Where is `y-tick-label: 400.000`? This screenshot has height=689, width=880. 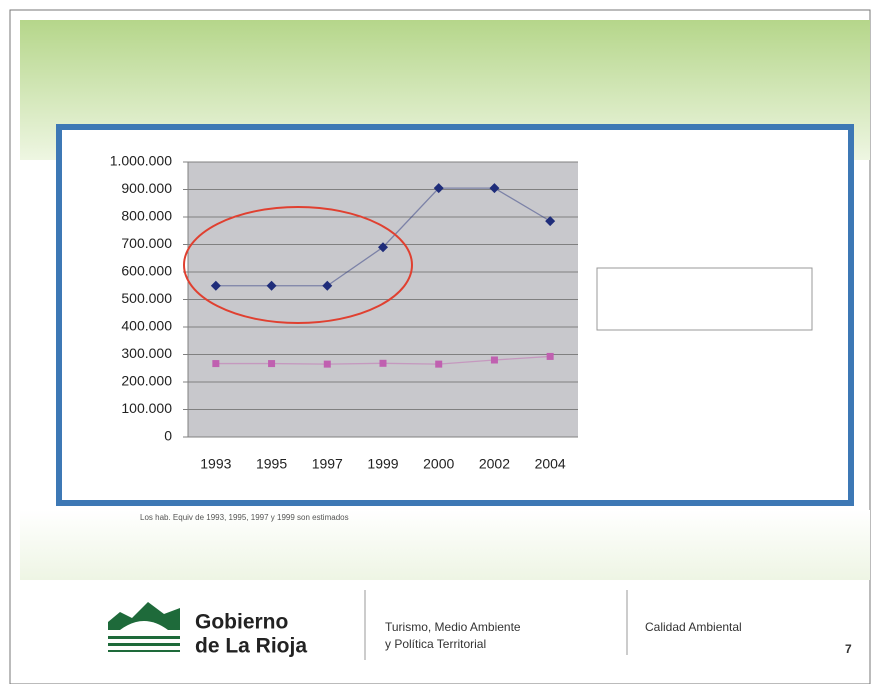 y-tick-label: 400.000 is located at coordinates (146, 326).